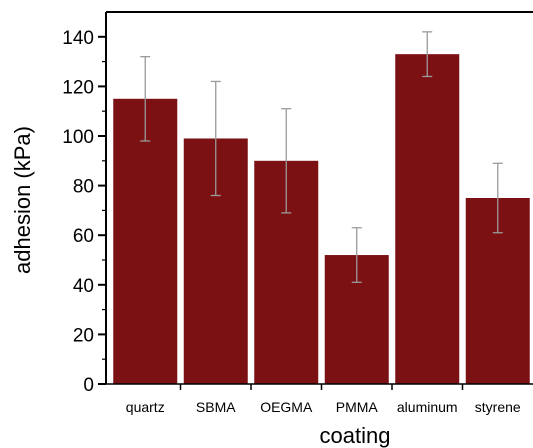 The height and width of the screenshot is (448, 533). I want to click on x-tick-label-oegma: OEGMA, so click(286, 407).